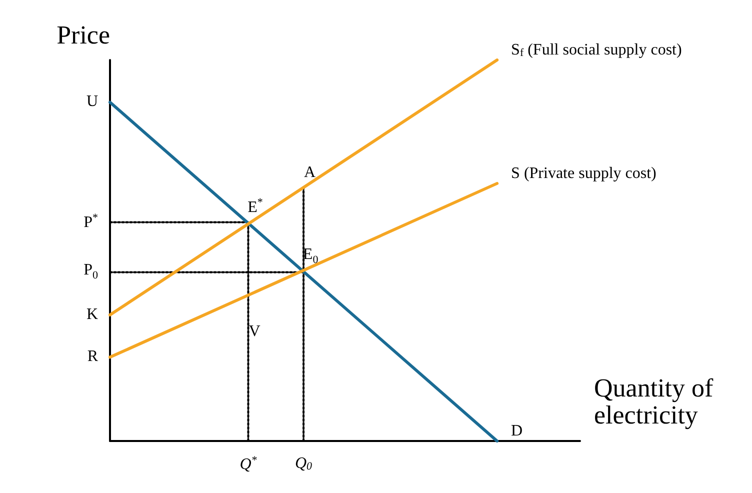 This screenshot has width=752, height=493. I want to click on annotation: V, so click(254, 331).